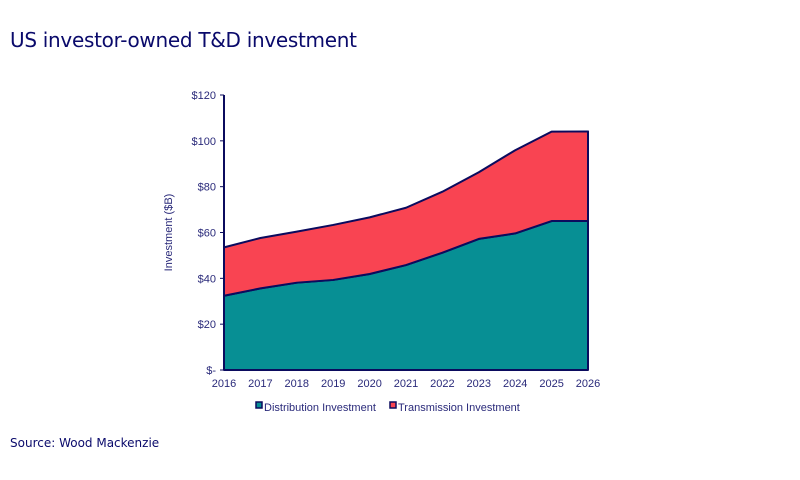 The width and height of the screenshot is (800, 480). I want to click on legend-label: Transmission Investment, so click(459, 408).